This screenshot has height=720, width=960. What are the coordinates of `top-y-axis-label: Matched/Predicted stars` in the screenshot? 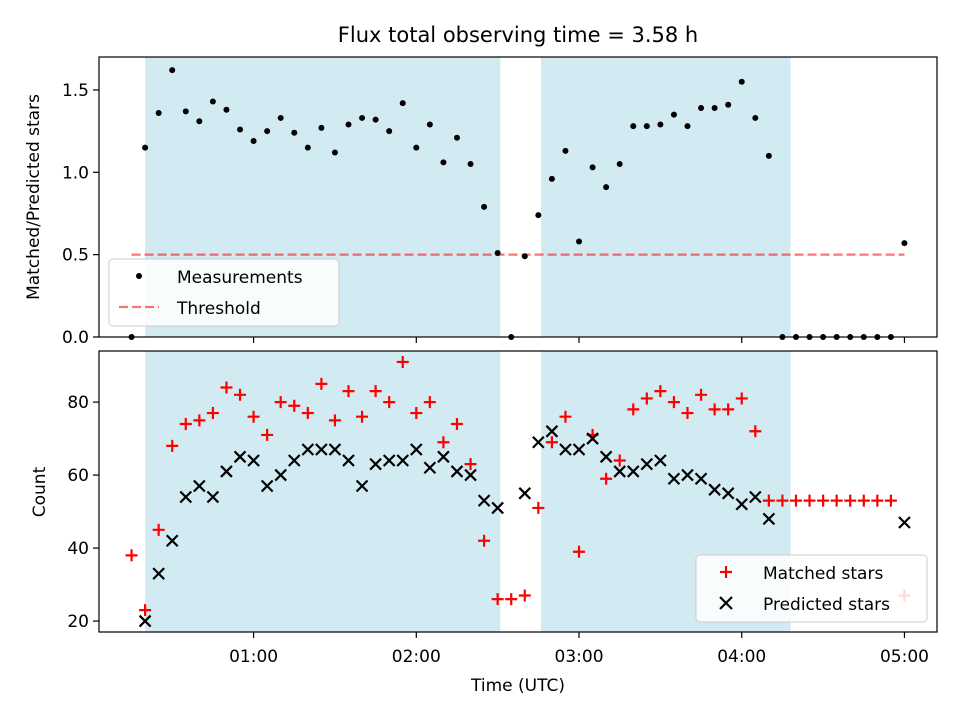 It's located at (34, 197).